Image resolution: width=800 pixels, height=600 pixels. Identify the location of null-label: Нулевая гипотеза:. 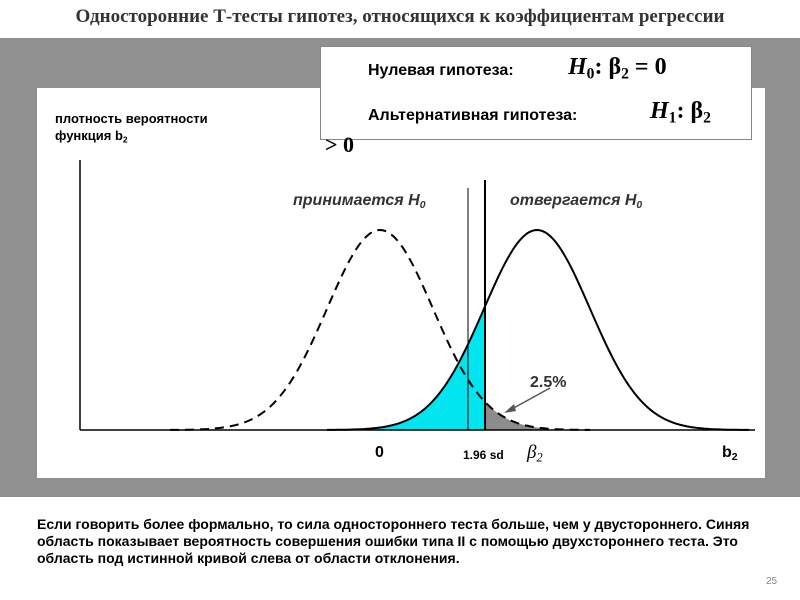
(441, 70).